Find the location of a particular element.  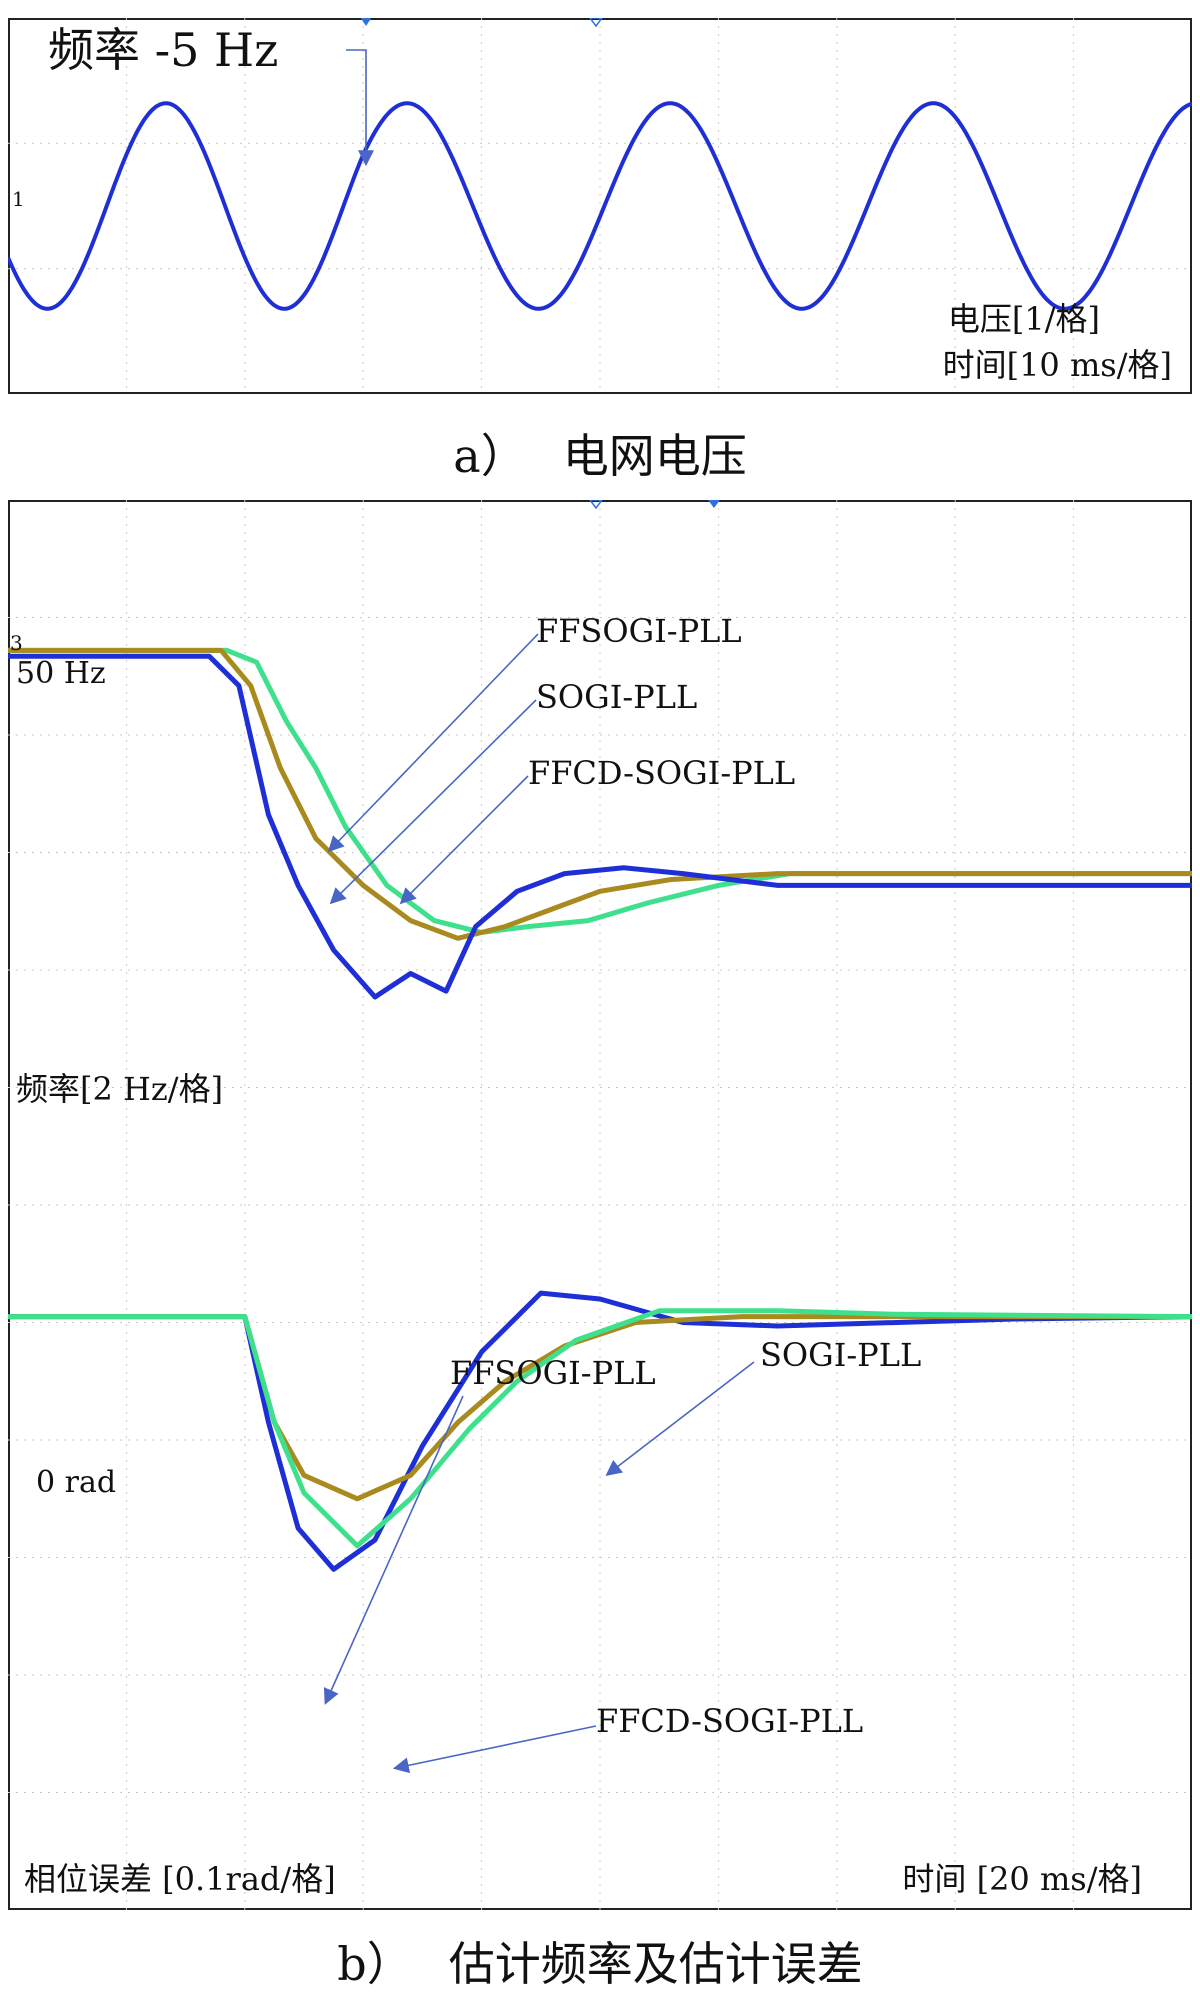

freq-scale-label: 频率[2 Hz/格] is located at coordinates (119, 1089).